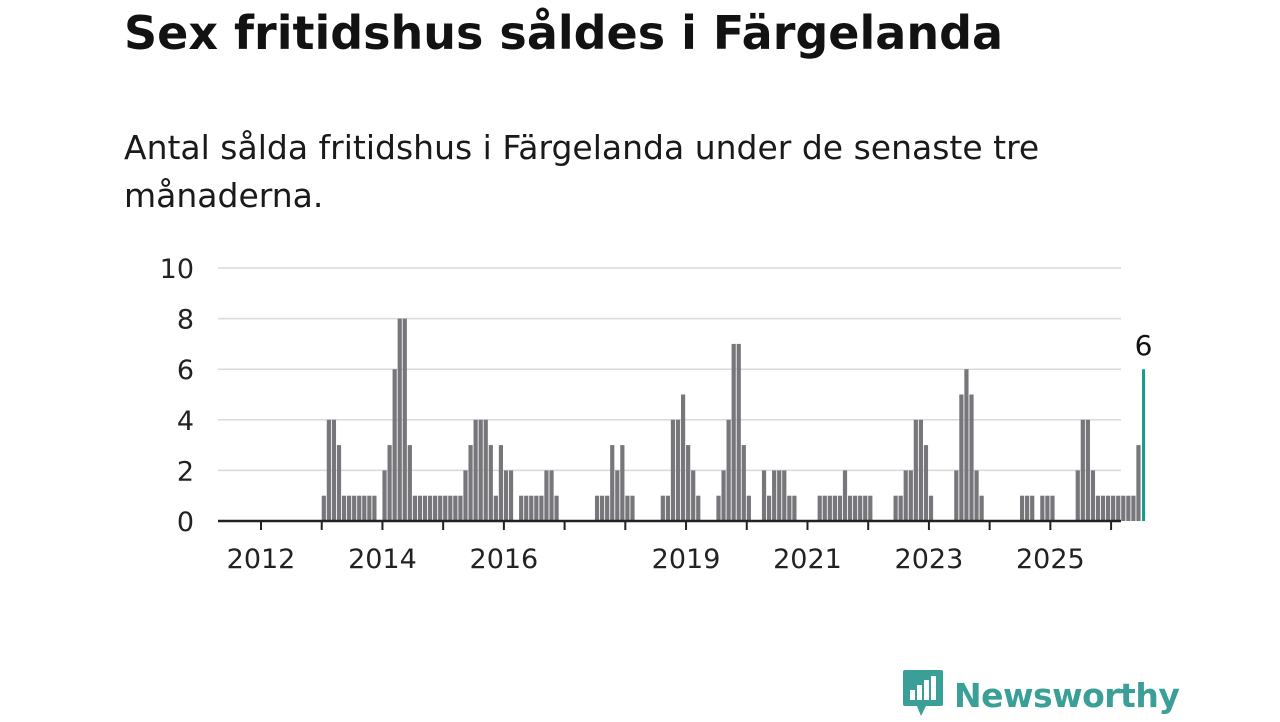 The height and width of the screenshot is (722, 1280). What do you see at coordinates (1144, 445) in the screenshot?
I see `bar-highlight` at bounding box center [1144, 445].